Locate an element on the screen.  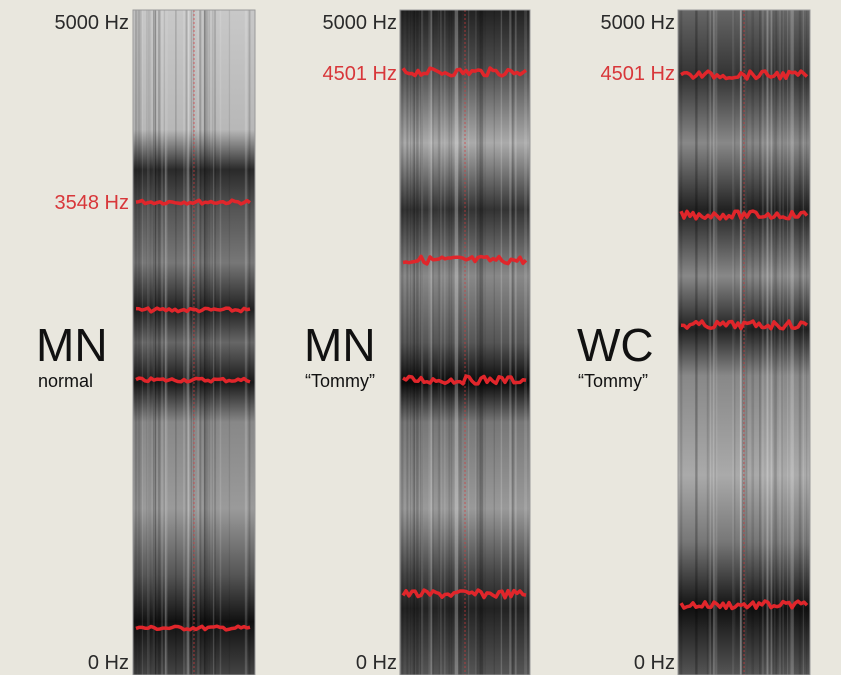
frame is located at coordinates (194, 342).